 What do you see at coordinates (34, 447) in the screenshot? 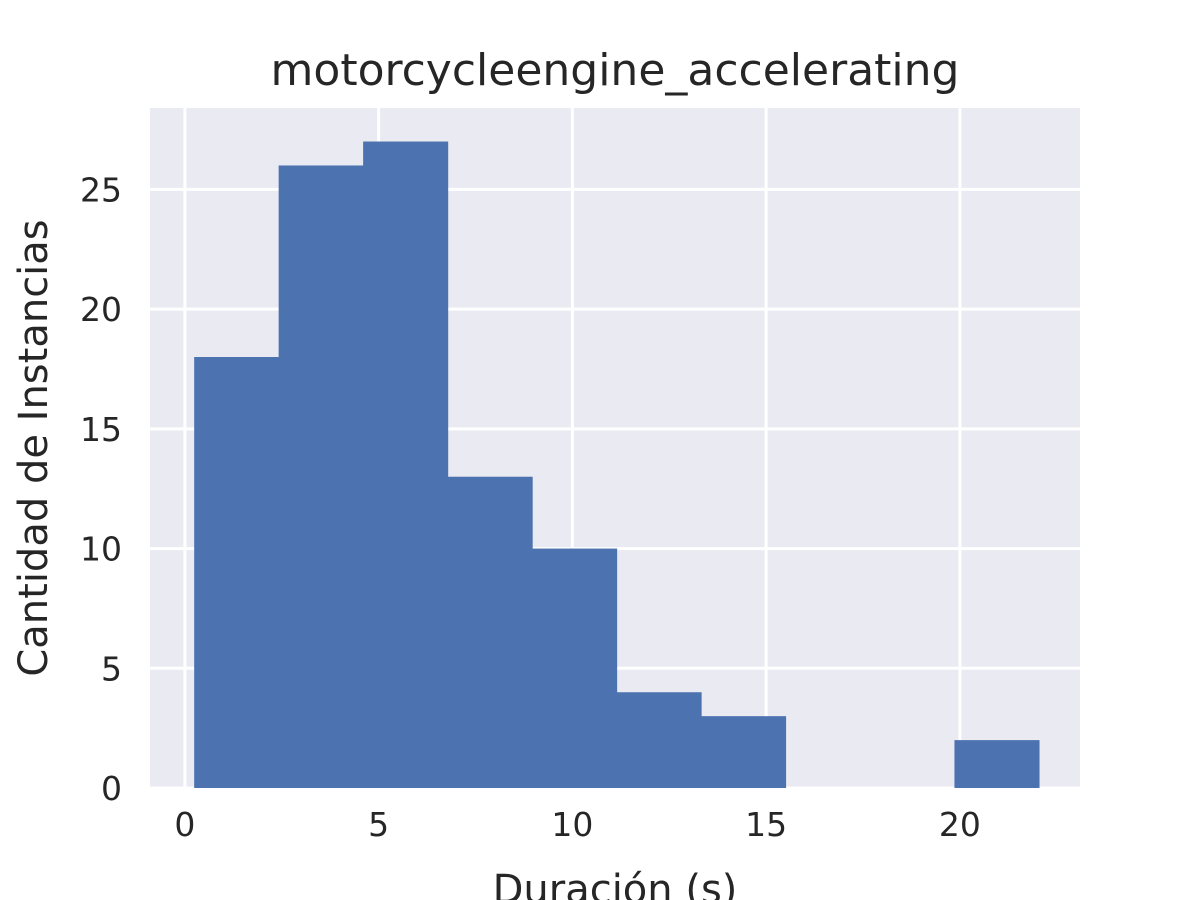
I see `y-axis-label: Cantidad de Instancias` at bounding box center [34, 447].